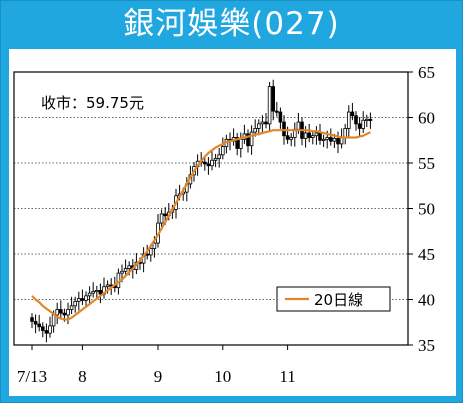  Describe the element at coordinates (160, 347) in the screenshot. I see `x-tick-marks` at that location.